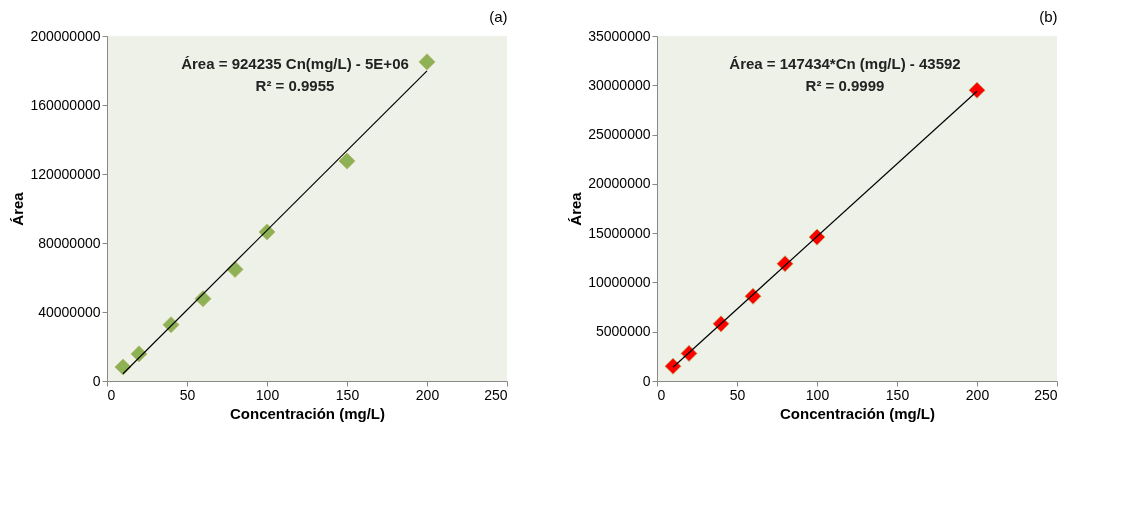 The width and height of the screenshot is (1148, 505). What do you see at coordinates (619, 35) in the screenshot?
I see `y-tick-label: 35000000` at bounding box center [619, 35].